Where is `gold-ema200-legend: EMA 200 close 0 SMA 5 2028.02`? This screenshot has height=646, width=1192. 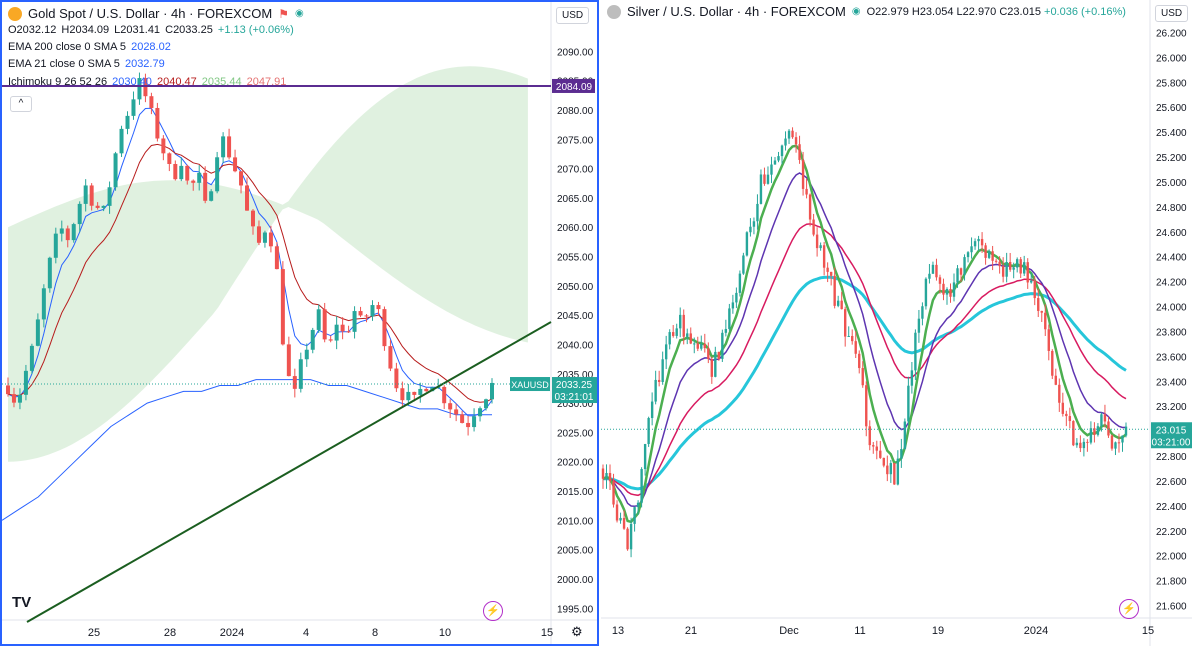
gold-ema200-legend: EMA 200 close 0 SMA 5 2028.02 is located at coordinates (89, 47).